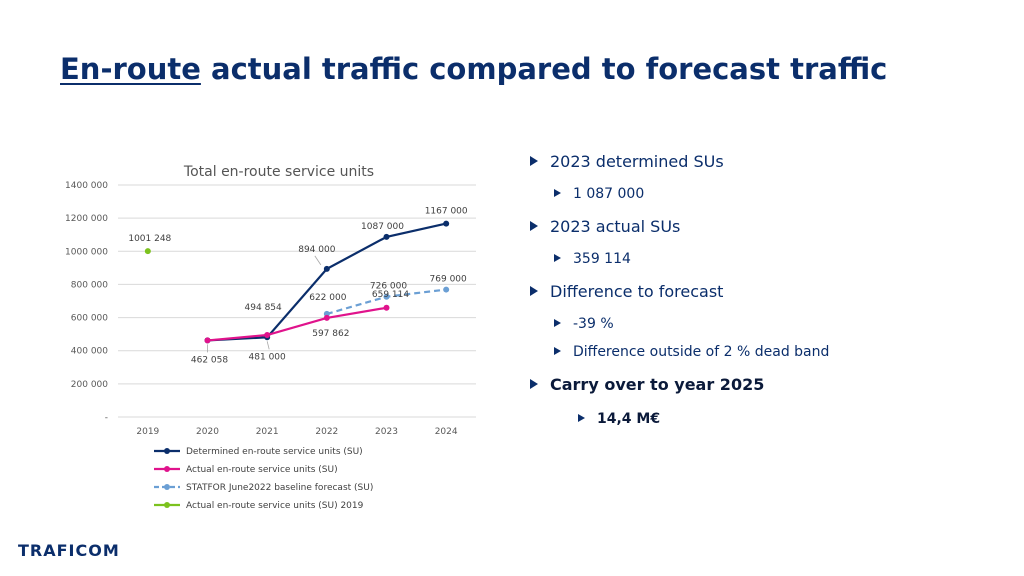  Describe the element at coordinates (446, 432) in the screenshot. I see `x-tick-label: 2024` at that location.